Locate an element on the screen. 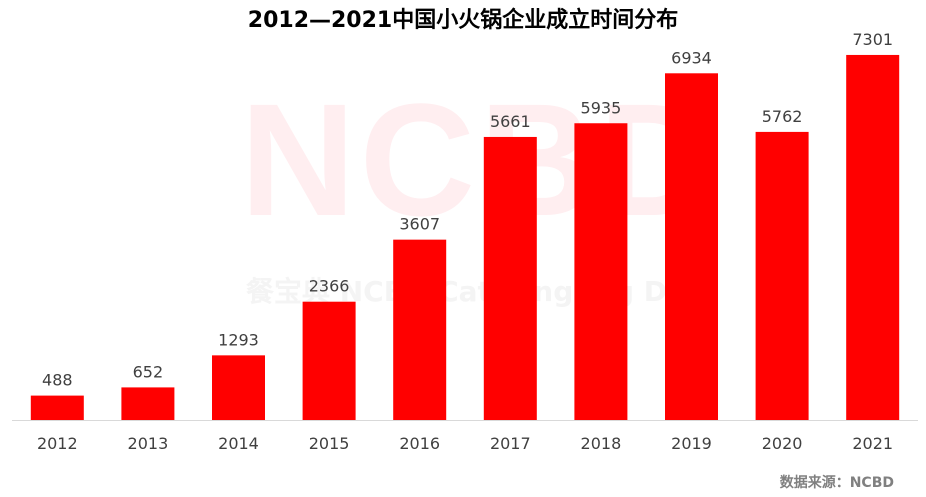  data-label-2019: 6934 is located at coordinates (691, 57).